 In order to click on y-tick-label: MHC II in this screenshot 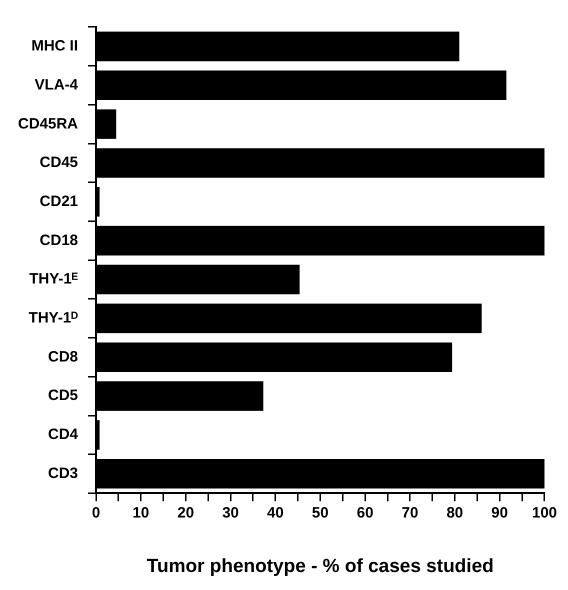, I will do `click(54, 46)`.